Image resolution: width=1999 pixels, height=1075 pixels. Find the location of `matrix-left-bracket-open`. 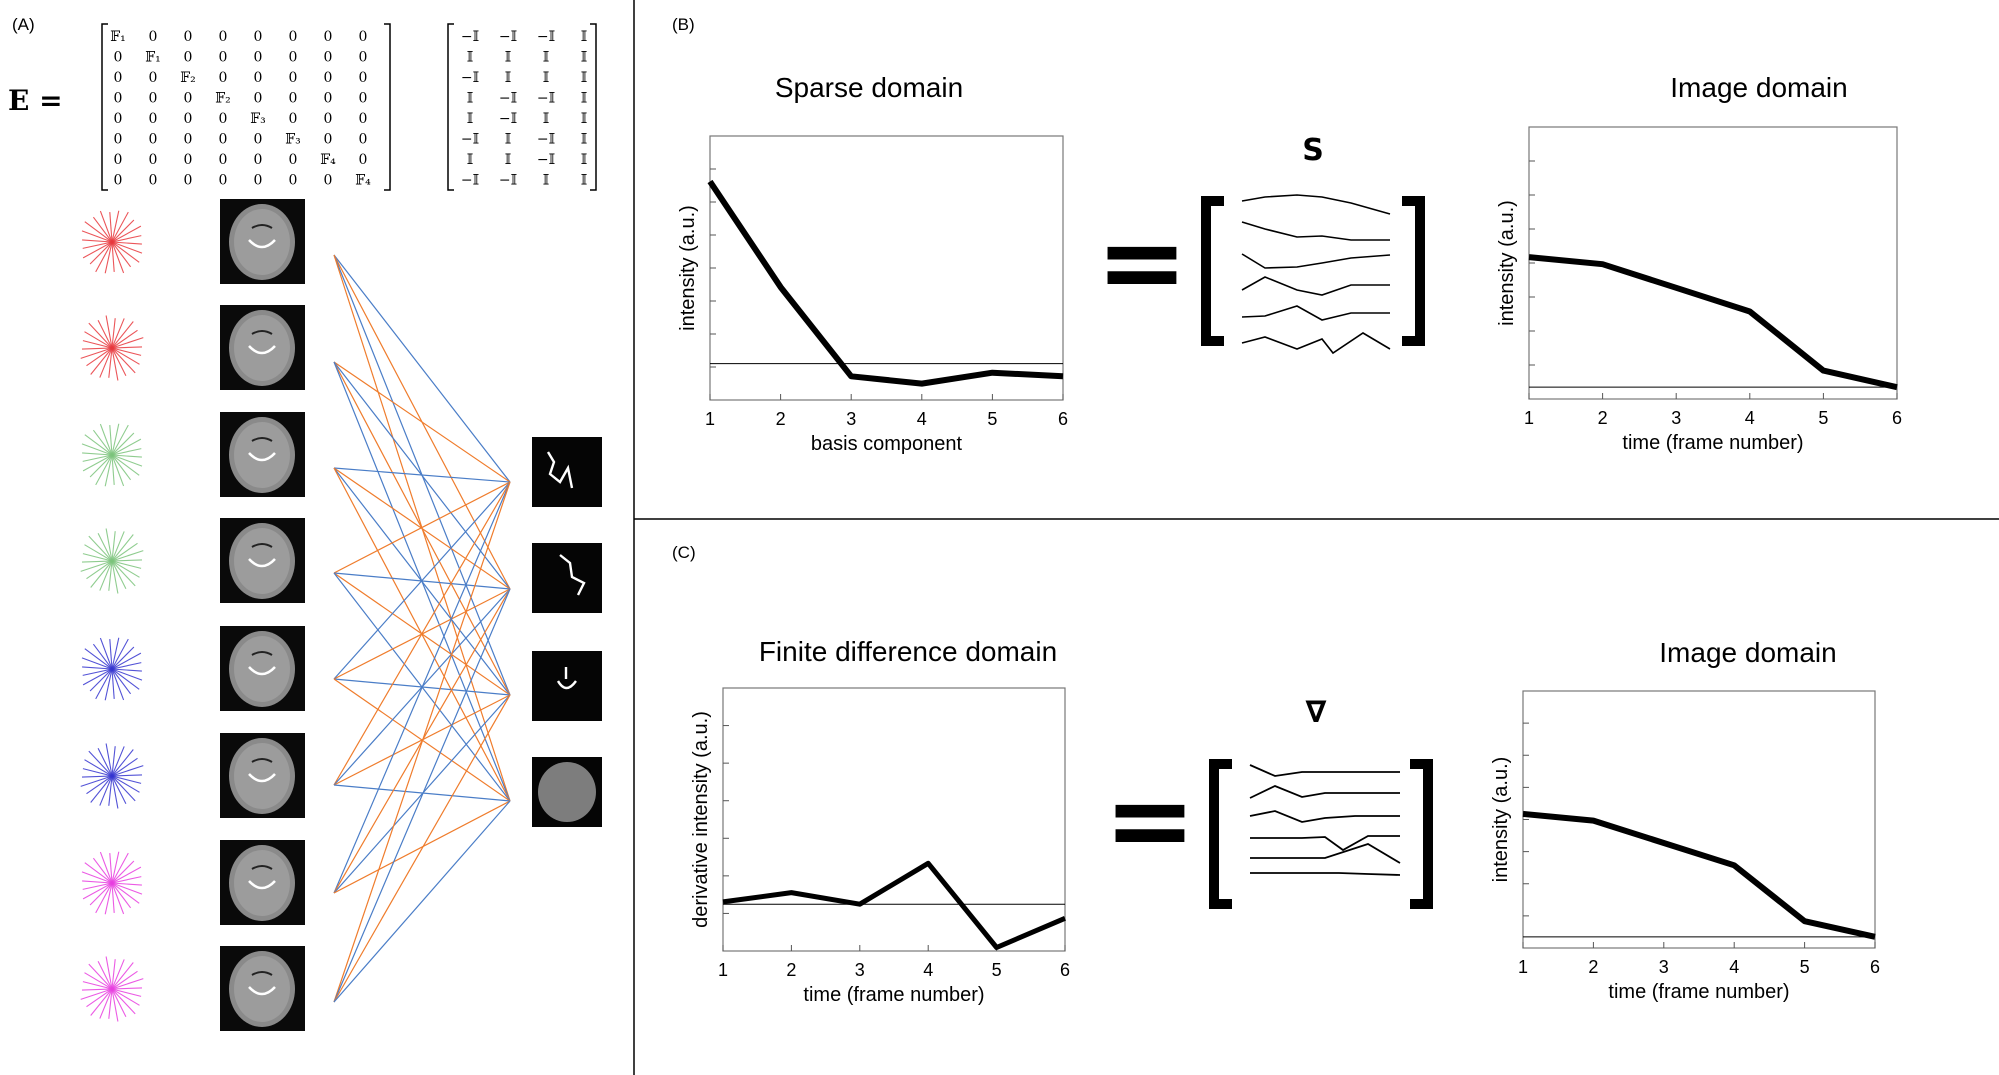

matrix-left-bracket-open is located at coordinates (104, 107).